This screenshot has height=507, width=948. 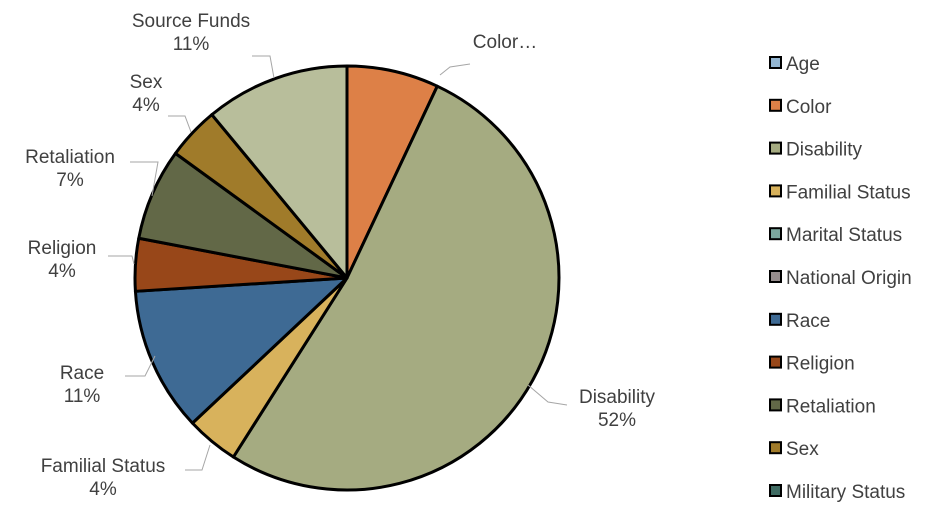 I want to click on slice-percent-retaliation: 7%, so click(x=70, y=180).